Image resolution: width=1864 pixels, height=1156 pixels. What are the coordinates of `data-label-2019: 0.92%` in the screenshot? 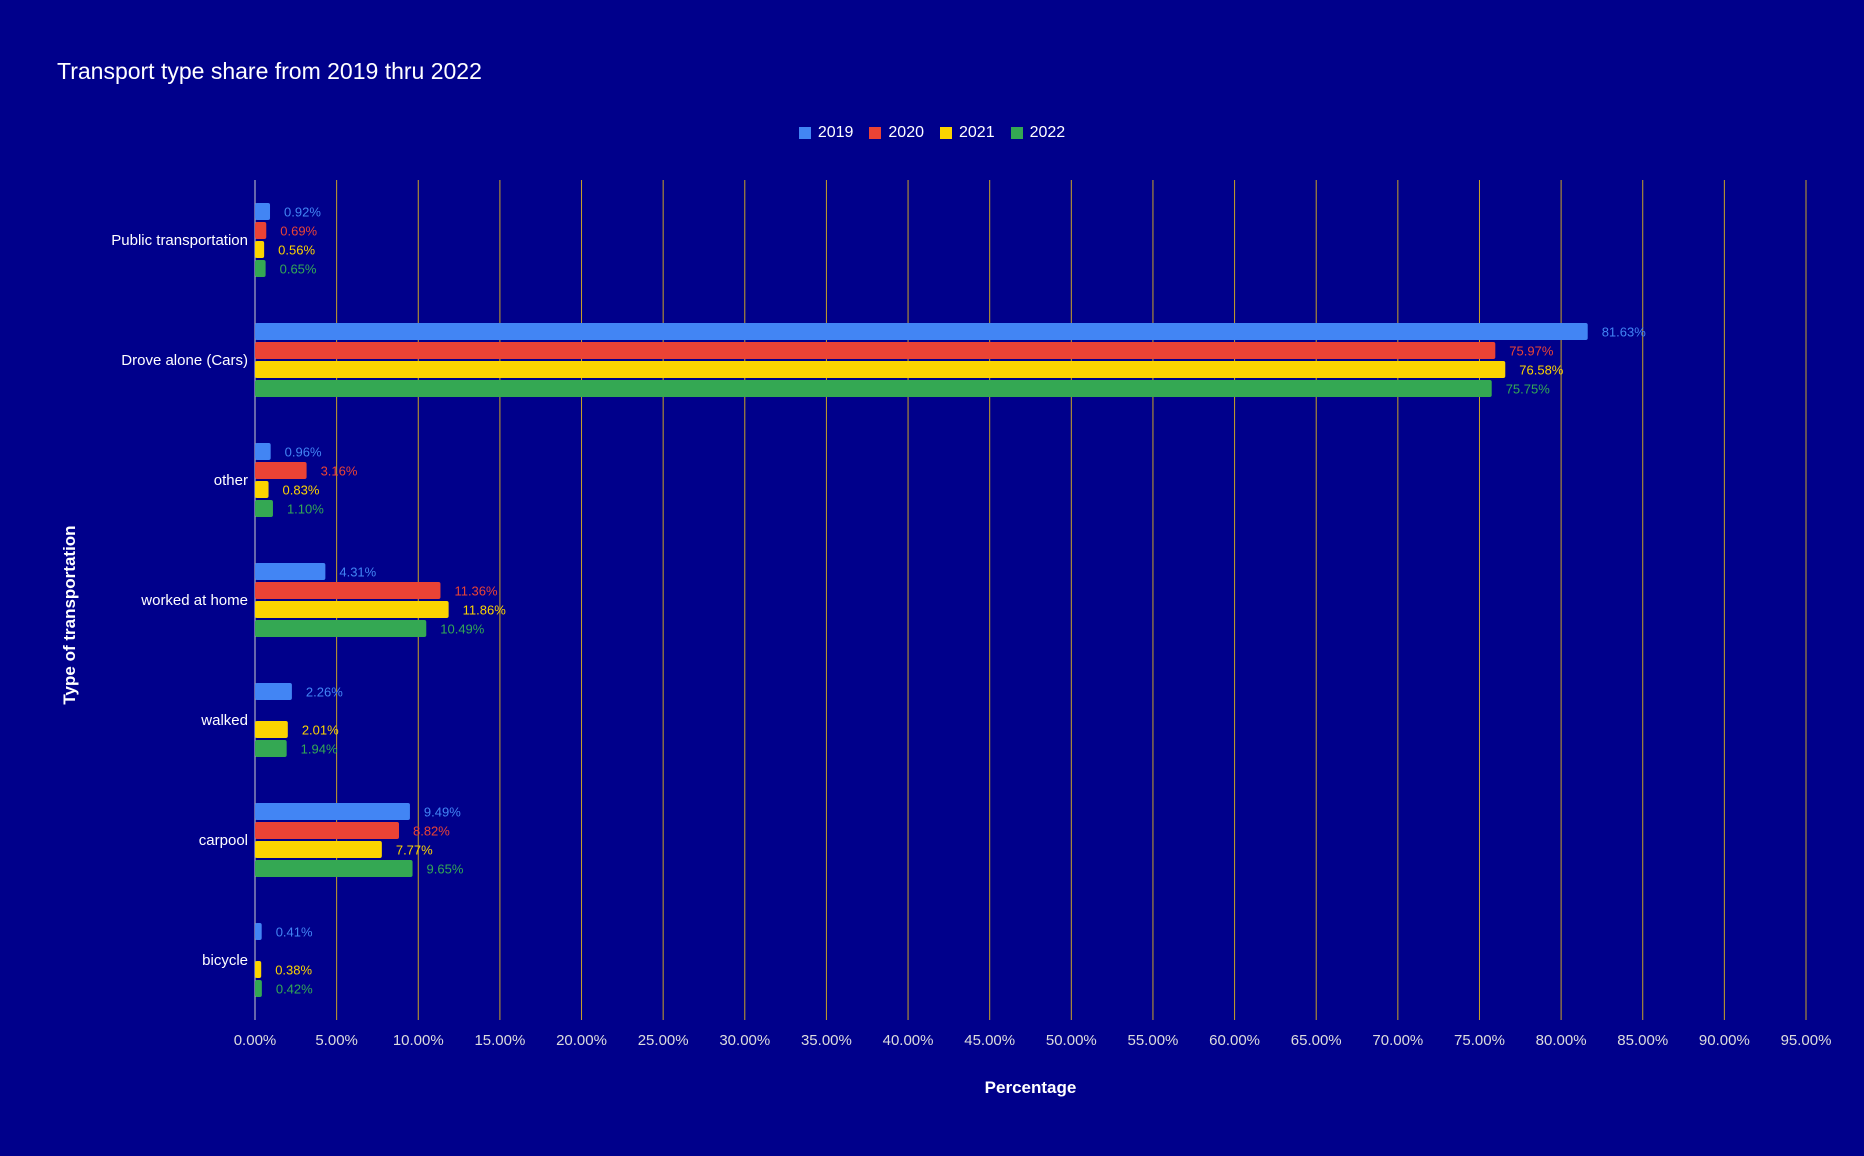 It's located at (302, 212).